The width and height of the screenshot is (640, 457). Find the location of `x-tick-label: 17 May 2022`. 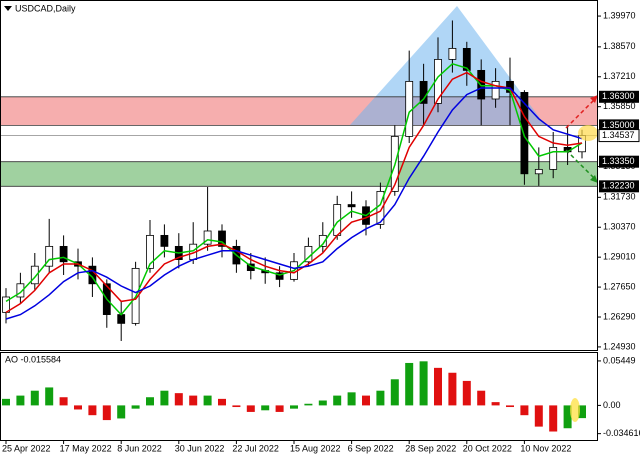

x-tick-label: 17 May 2022 is located at coordinates (86, 448).